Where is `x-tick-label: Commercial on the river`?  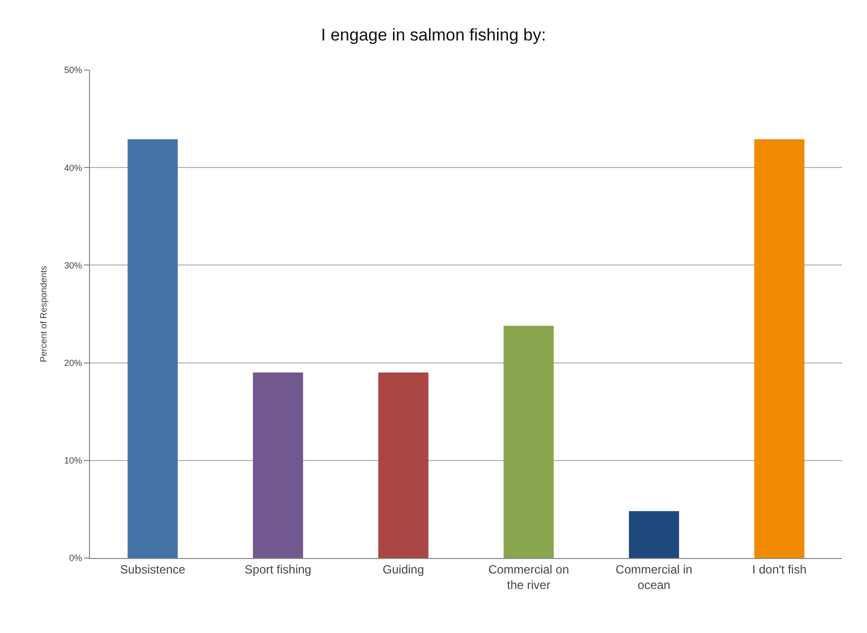
x-tick-label: Commercial on the river is located at coordinates (529, 577).